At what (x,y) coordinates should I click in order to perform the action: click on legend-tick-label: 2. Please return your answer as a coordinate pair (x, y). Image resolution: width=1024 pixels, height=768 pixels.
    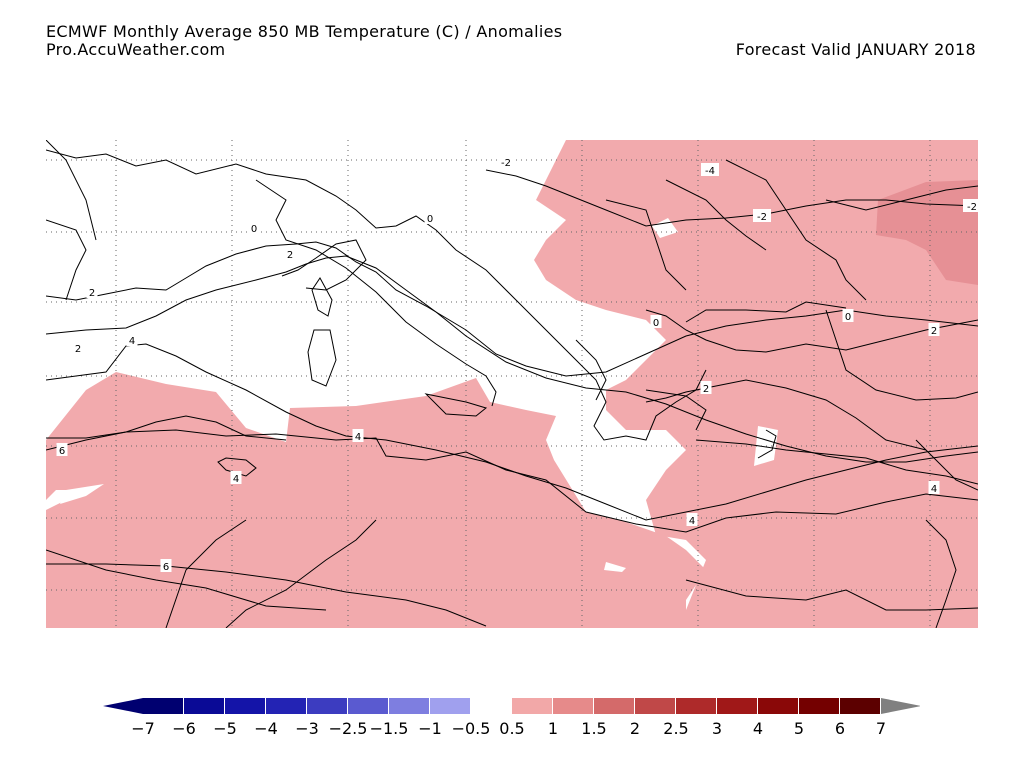
    Looking at the image, I should click on (635, 728).